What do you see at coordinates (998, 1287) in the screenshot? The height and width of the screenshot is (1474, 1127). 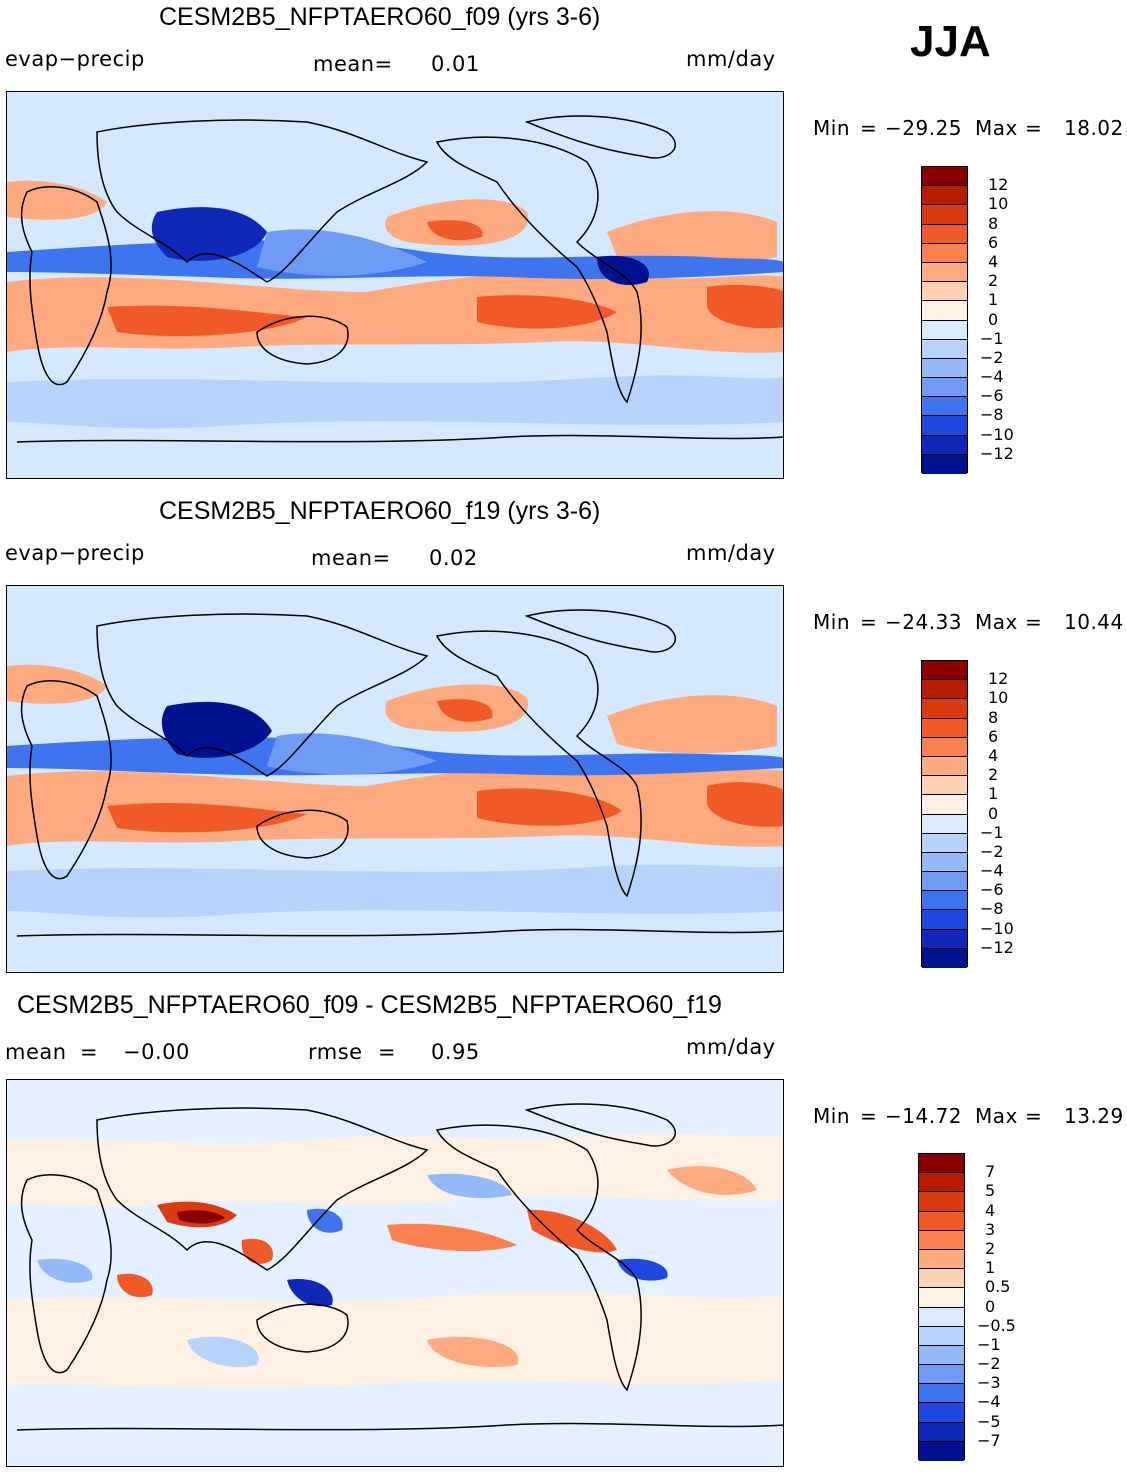 I see `colorbar-tick-label: 0.5` at bounding box center [998, 1287].